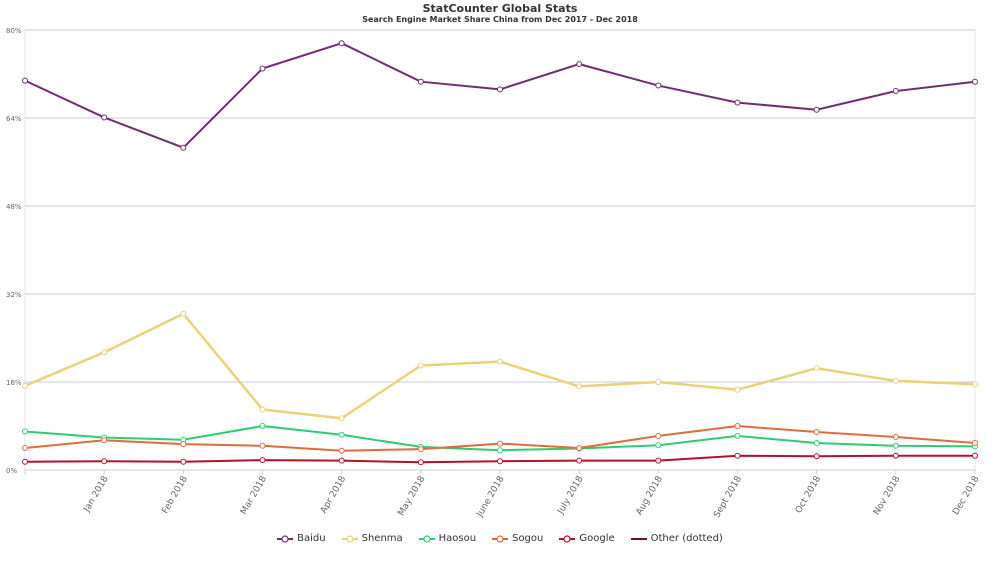 The width and height of the screenshot is (1000, 563). Describe the element at coordinates (14, 207) in the screenshot. I see `y-tick-label: 48%` at that location.